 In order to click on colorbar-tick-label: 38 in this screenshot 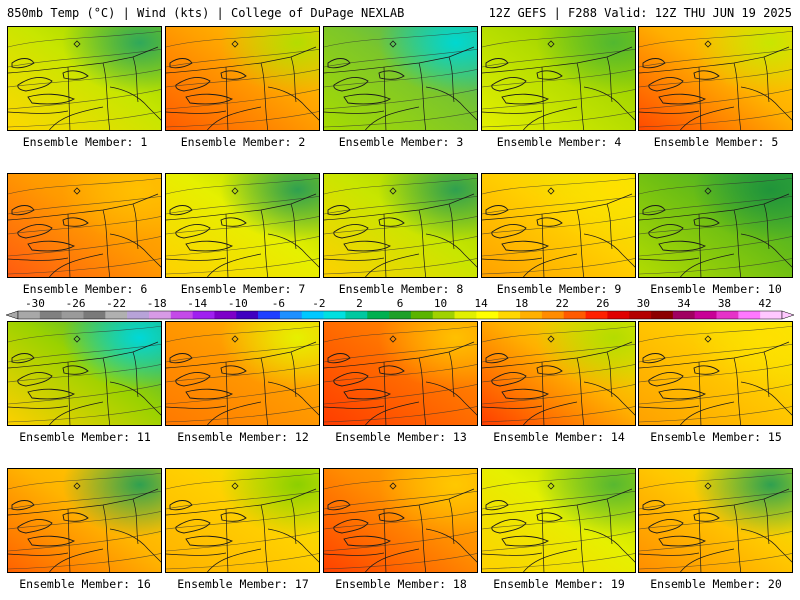, I will do `click(724, 303)`.